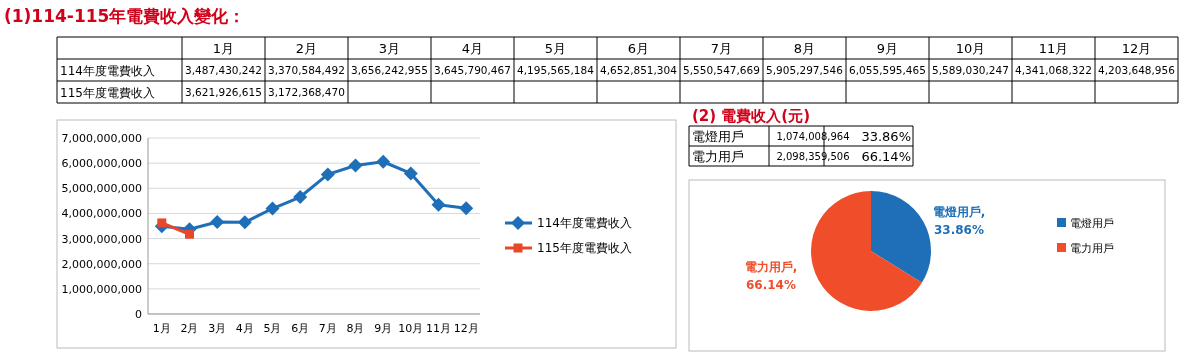 The width and height of the screenshot is (1189, 357). What do you see at coordinates (813, 156) in the screenshot?
I see `text: 2,098,359,506` at bounding box center [813, 156].